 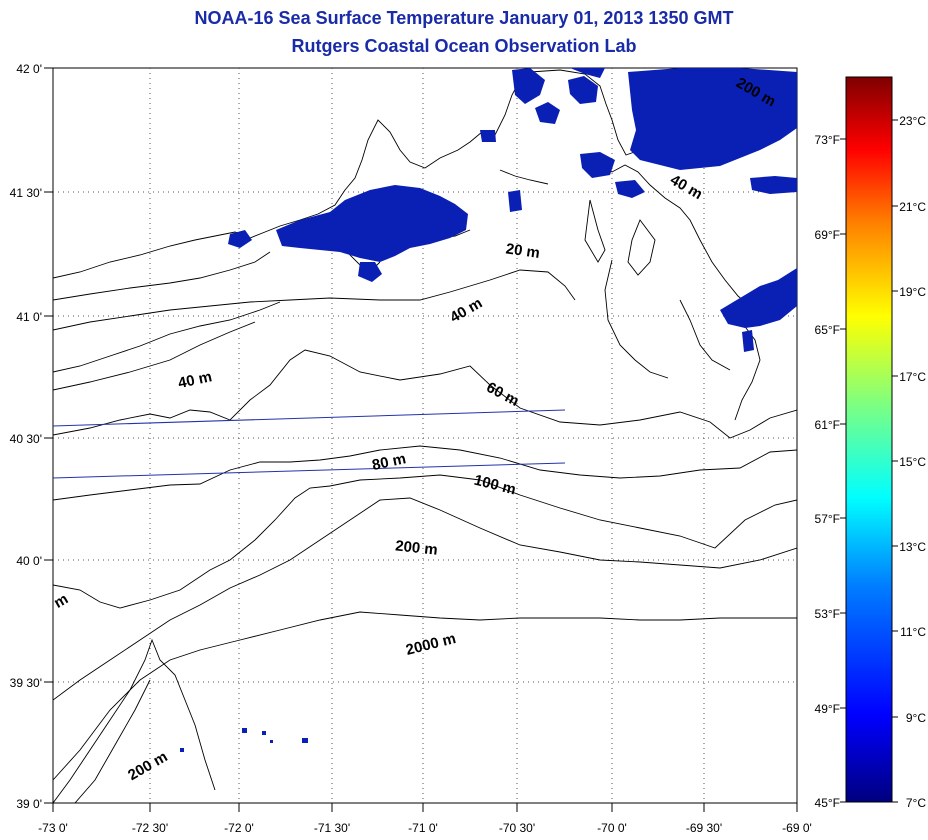 I want to click on satellite-track, so click(x=309, y=444).